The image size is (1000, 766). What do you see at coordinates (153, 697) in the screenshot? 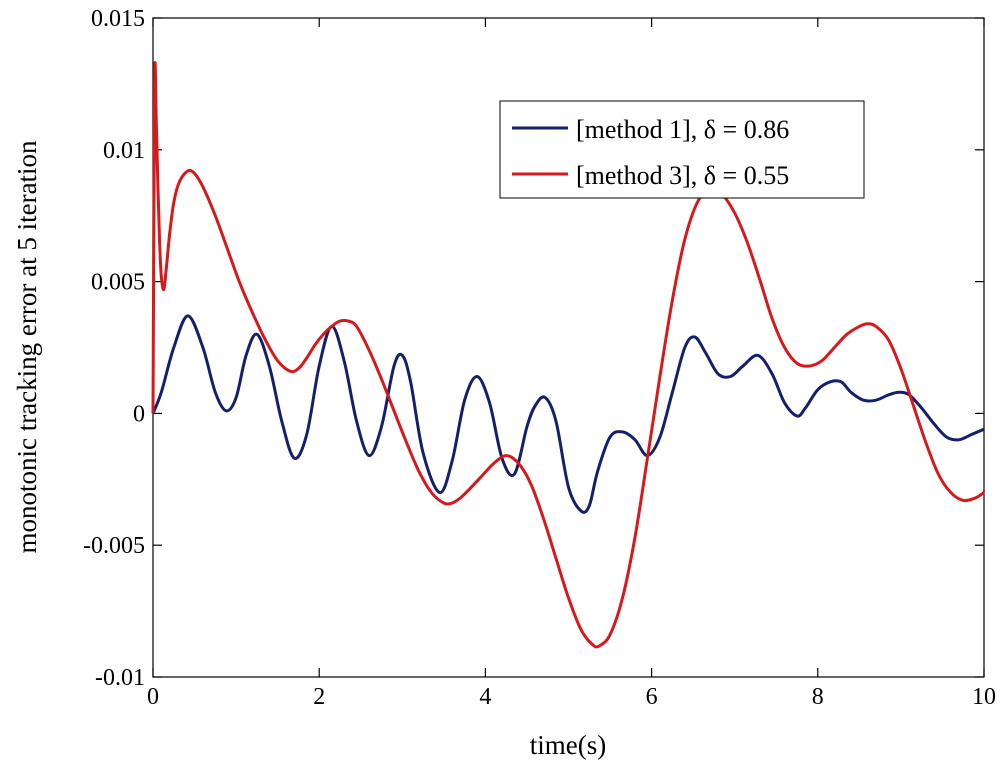
I see `x-tick-label: 0` at bounding box center [153, 697].